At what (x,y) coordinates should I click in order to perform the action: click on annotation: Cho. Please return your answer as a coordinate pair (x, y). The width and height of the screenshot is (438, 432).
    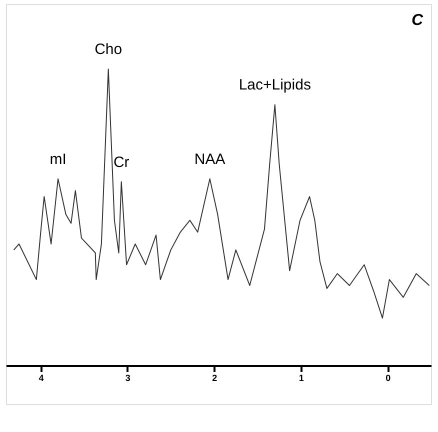
    Looking at the image, I should click on (108, 49).